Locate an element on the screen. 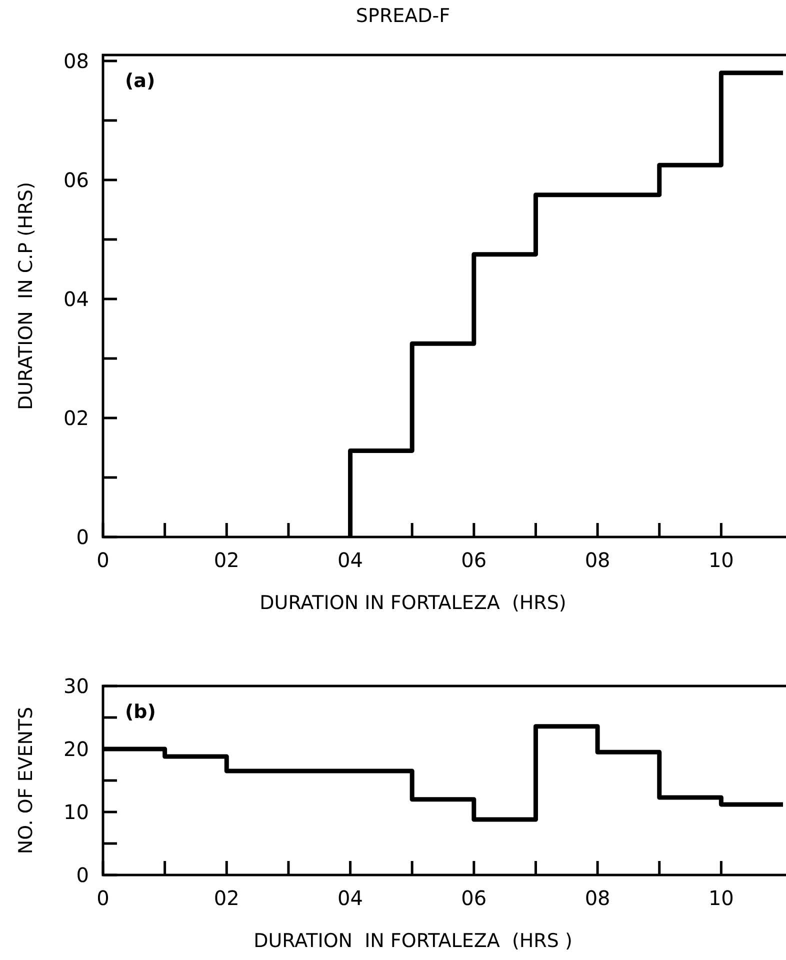 This screenshot has width=786, height=960. y-tick-label: 08 is located at coordinates (76, 60).